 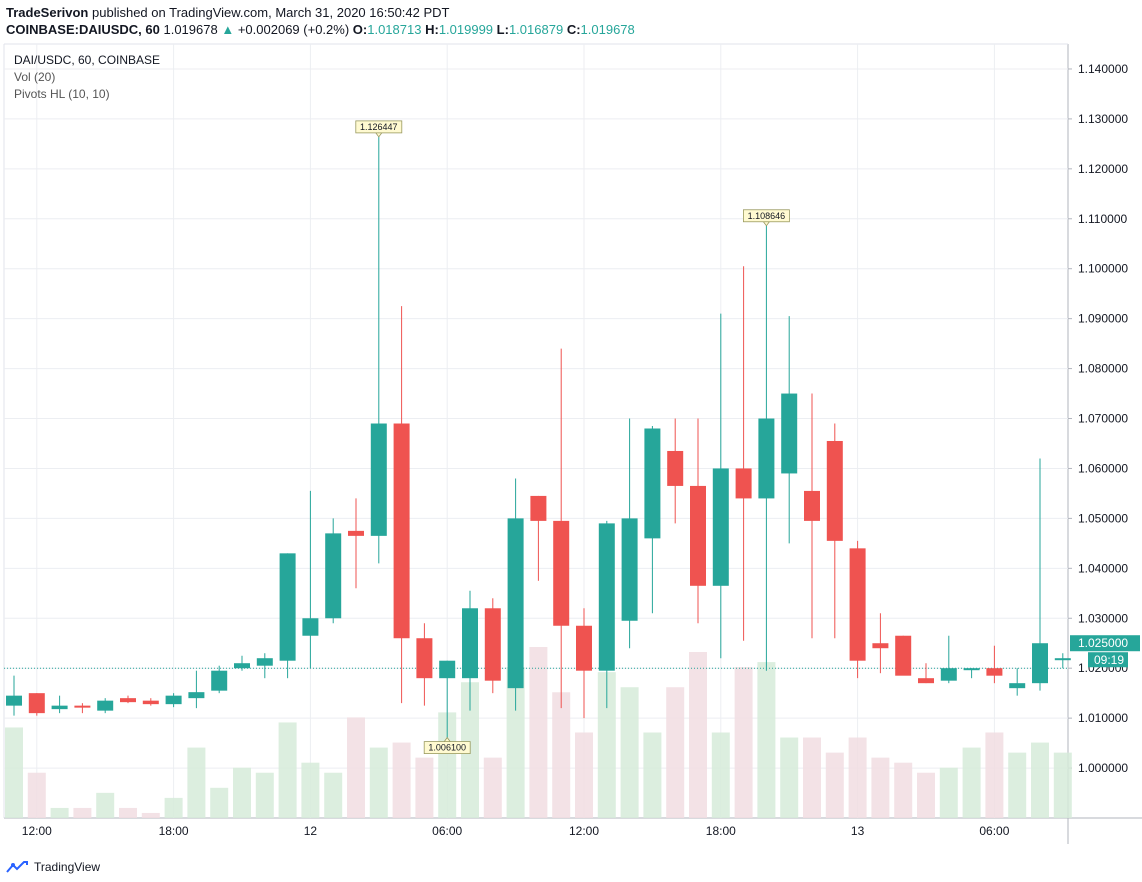 I want to click on y-tick-label: 1.010000, so click(x=1103, y=718).